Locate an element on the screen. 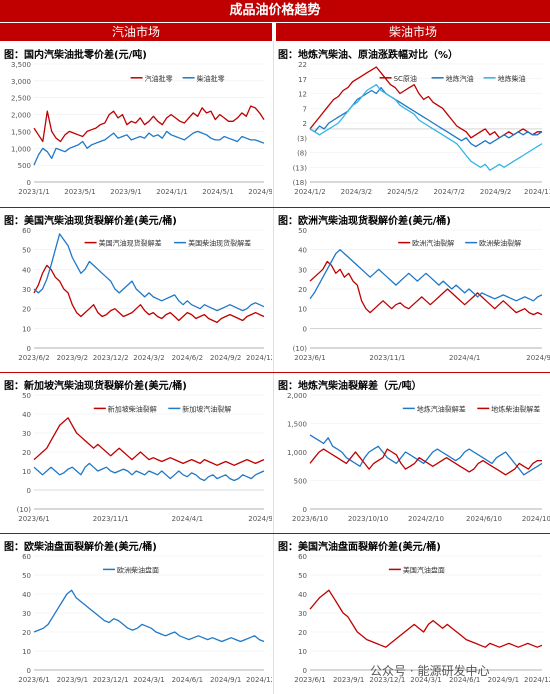  x-tick-label: 2024/9/1 is located at coordinates (503, 680).